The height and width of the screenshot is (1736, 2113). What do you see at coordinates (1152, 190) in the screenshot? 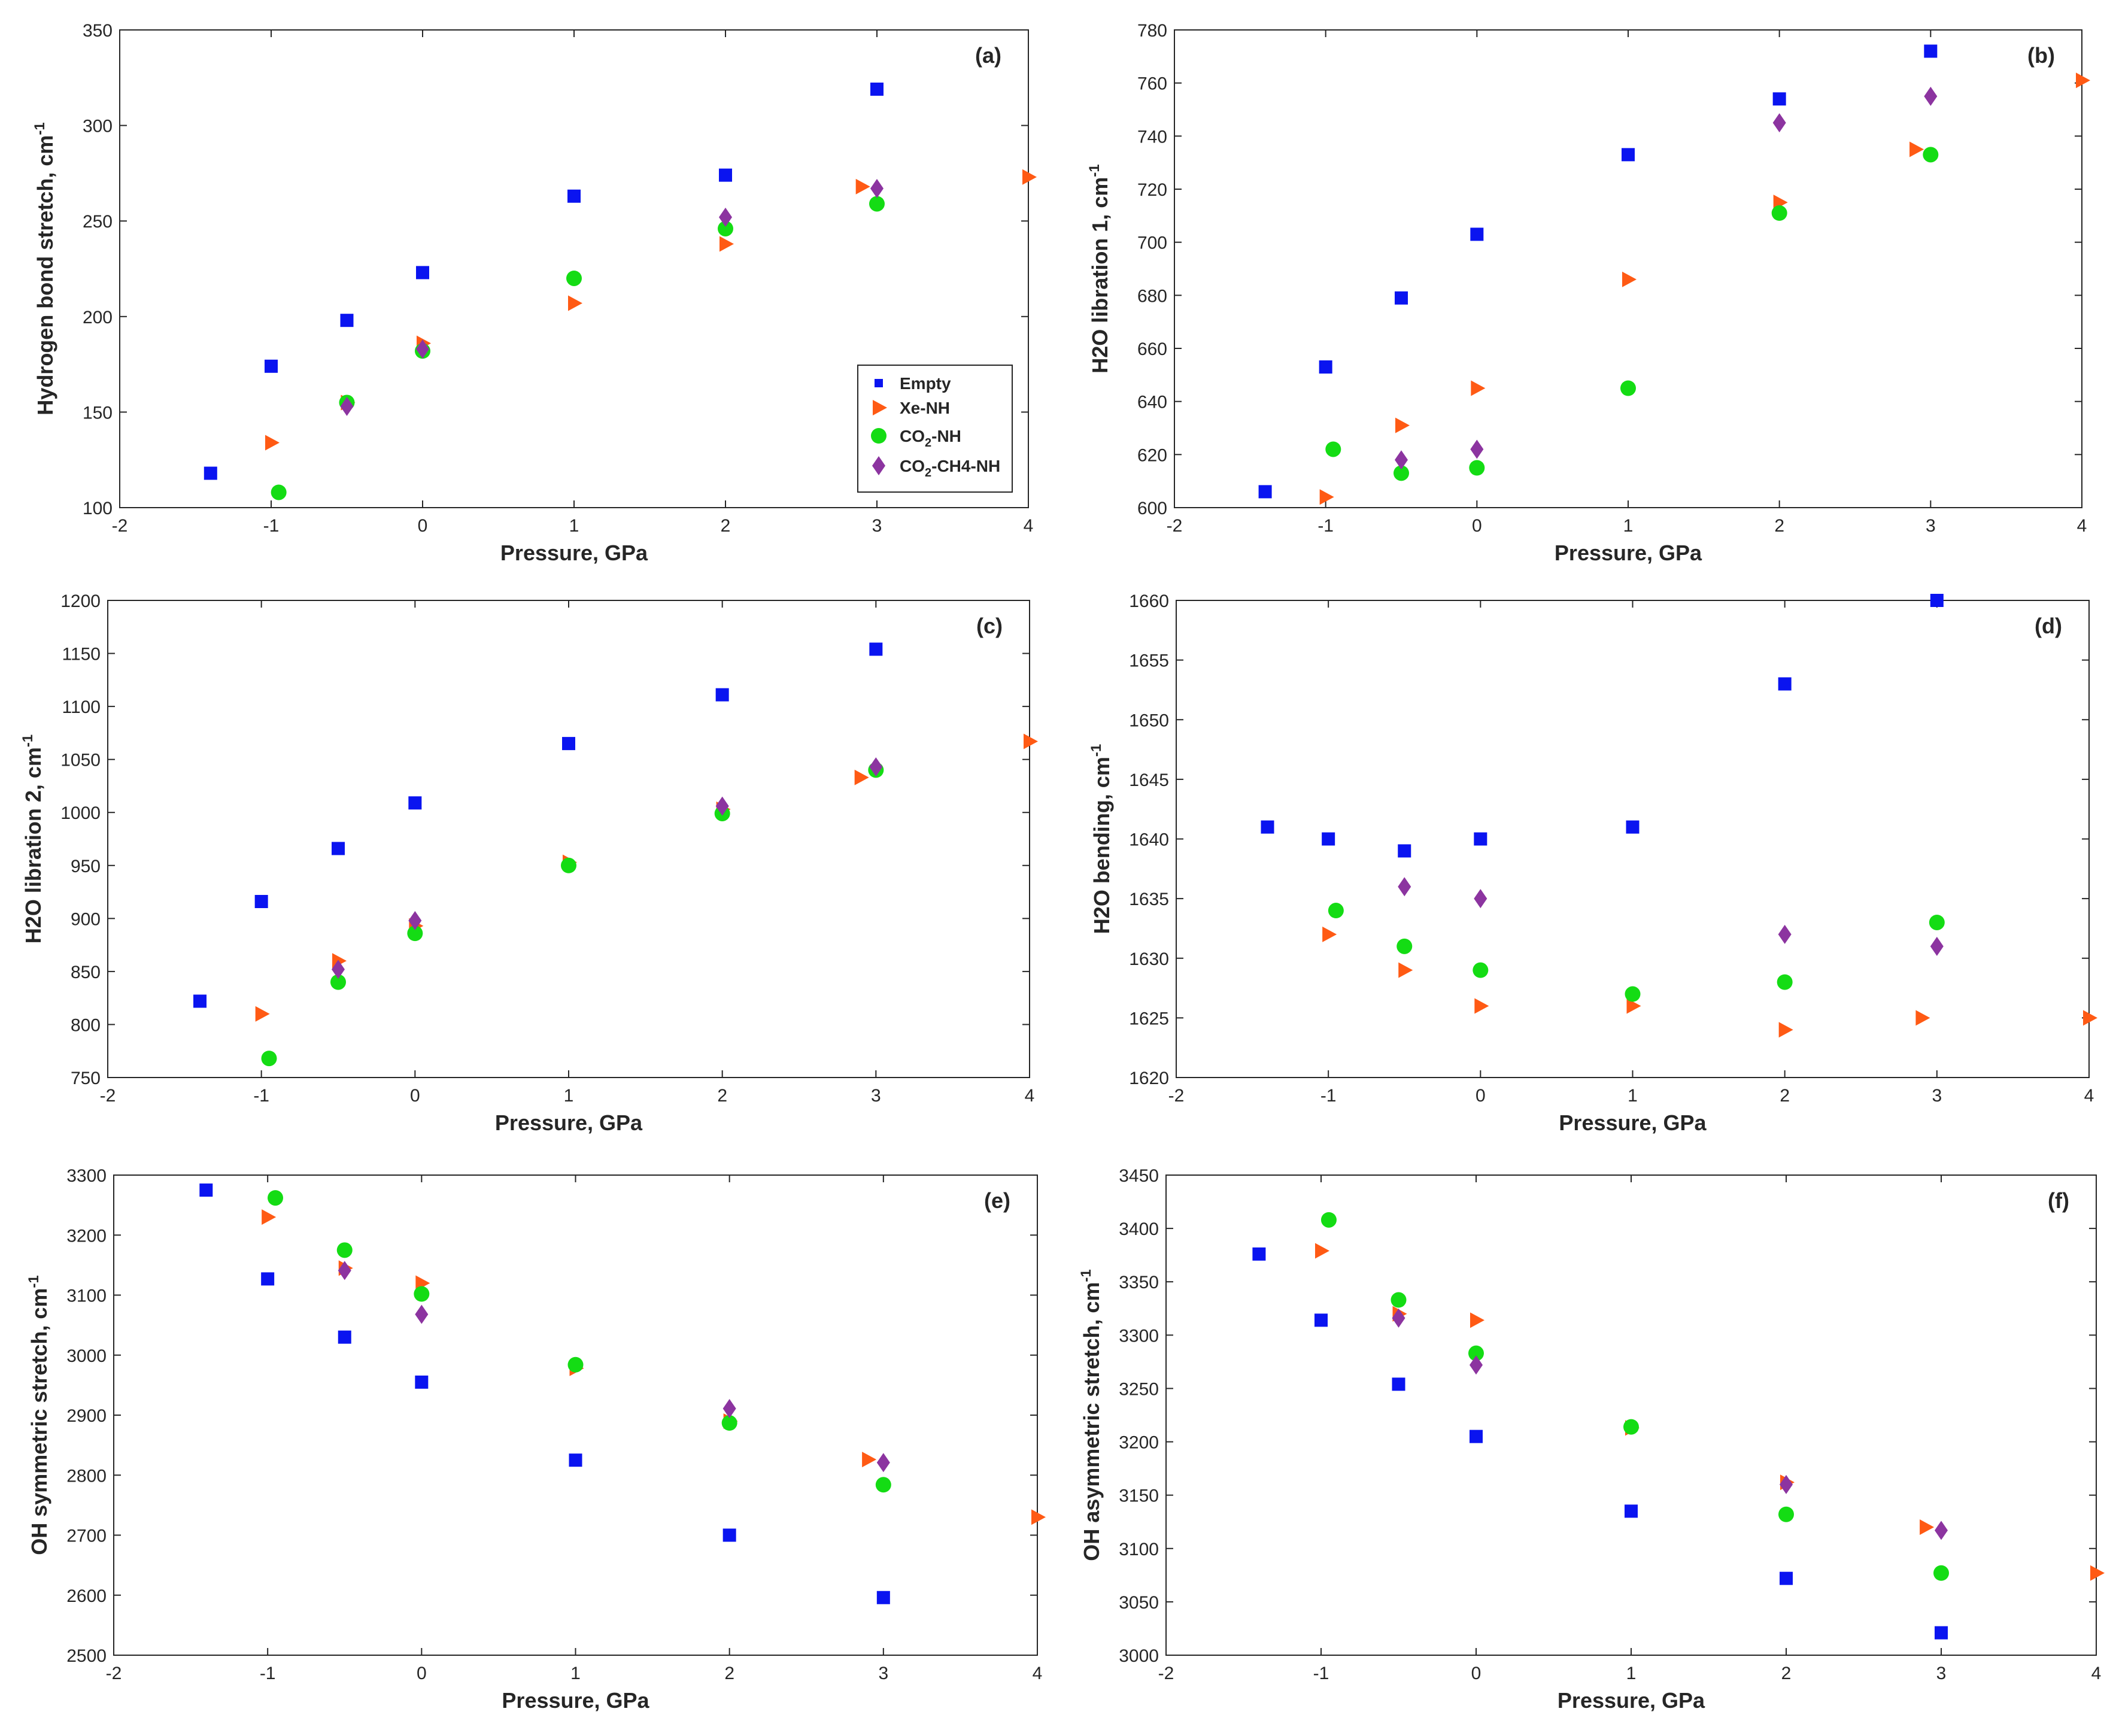
I see `y-tick-label: 720` at bounding box center [1152, 190].